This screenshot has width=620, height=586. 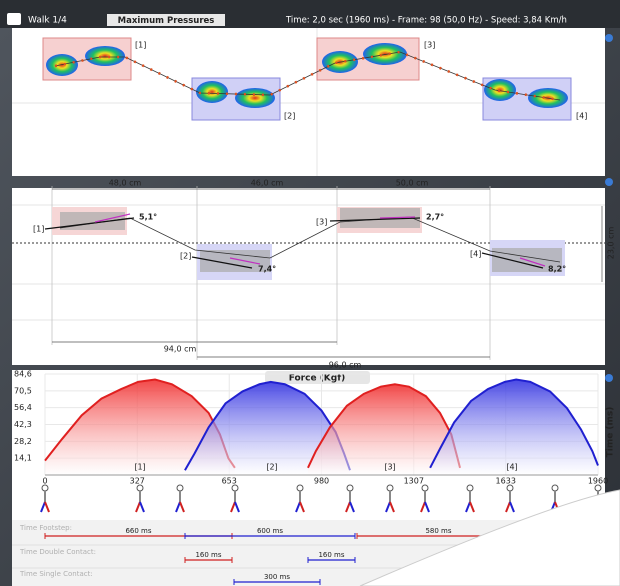 I want to click on foot-angle: 5,1°, so click(x=148, y=217).